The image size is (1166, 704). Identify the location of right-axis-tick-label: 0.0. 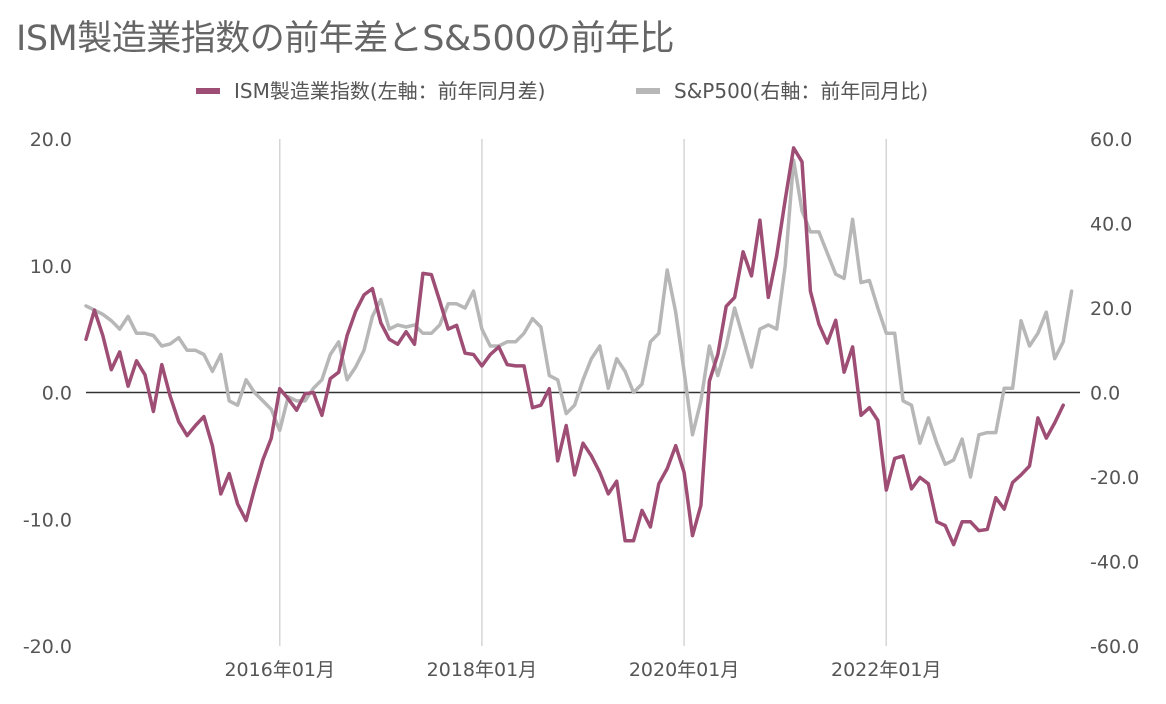
(1105, 394).